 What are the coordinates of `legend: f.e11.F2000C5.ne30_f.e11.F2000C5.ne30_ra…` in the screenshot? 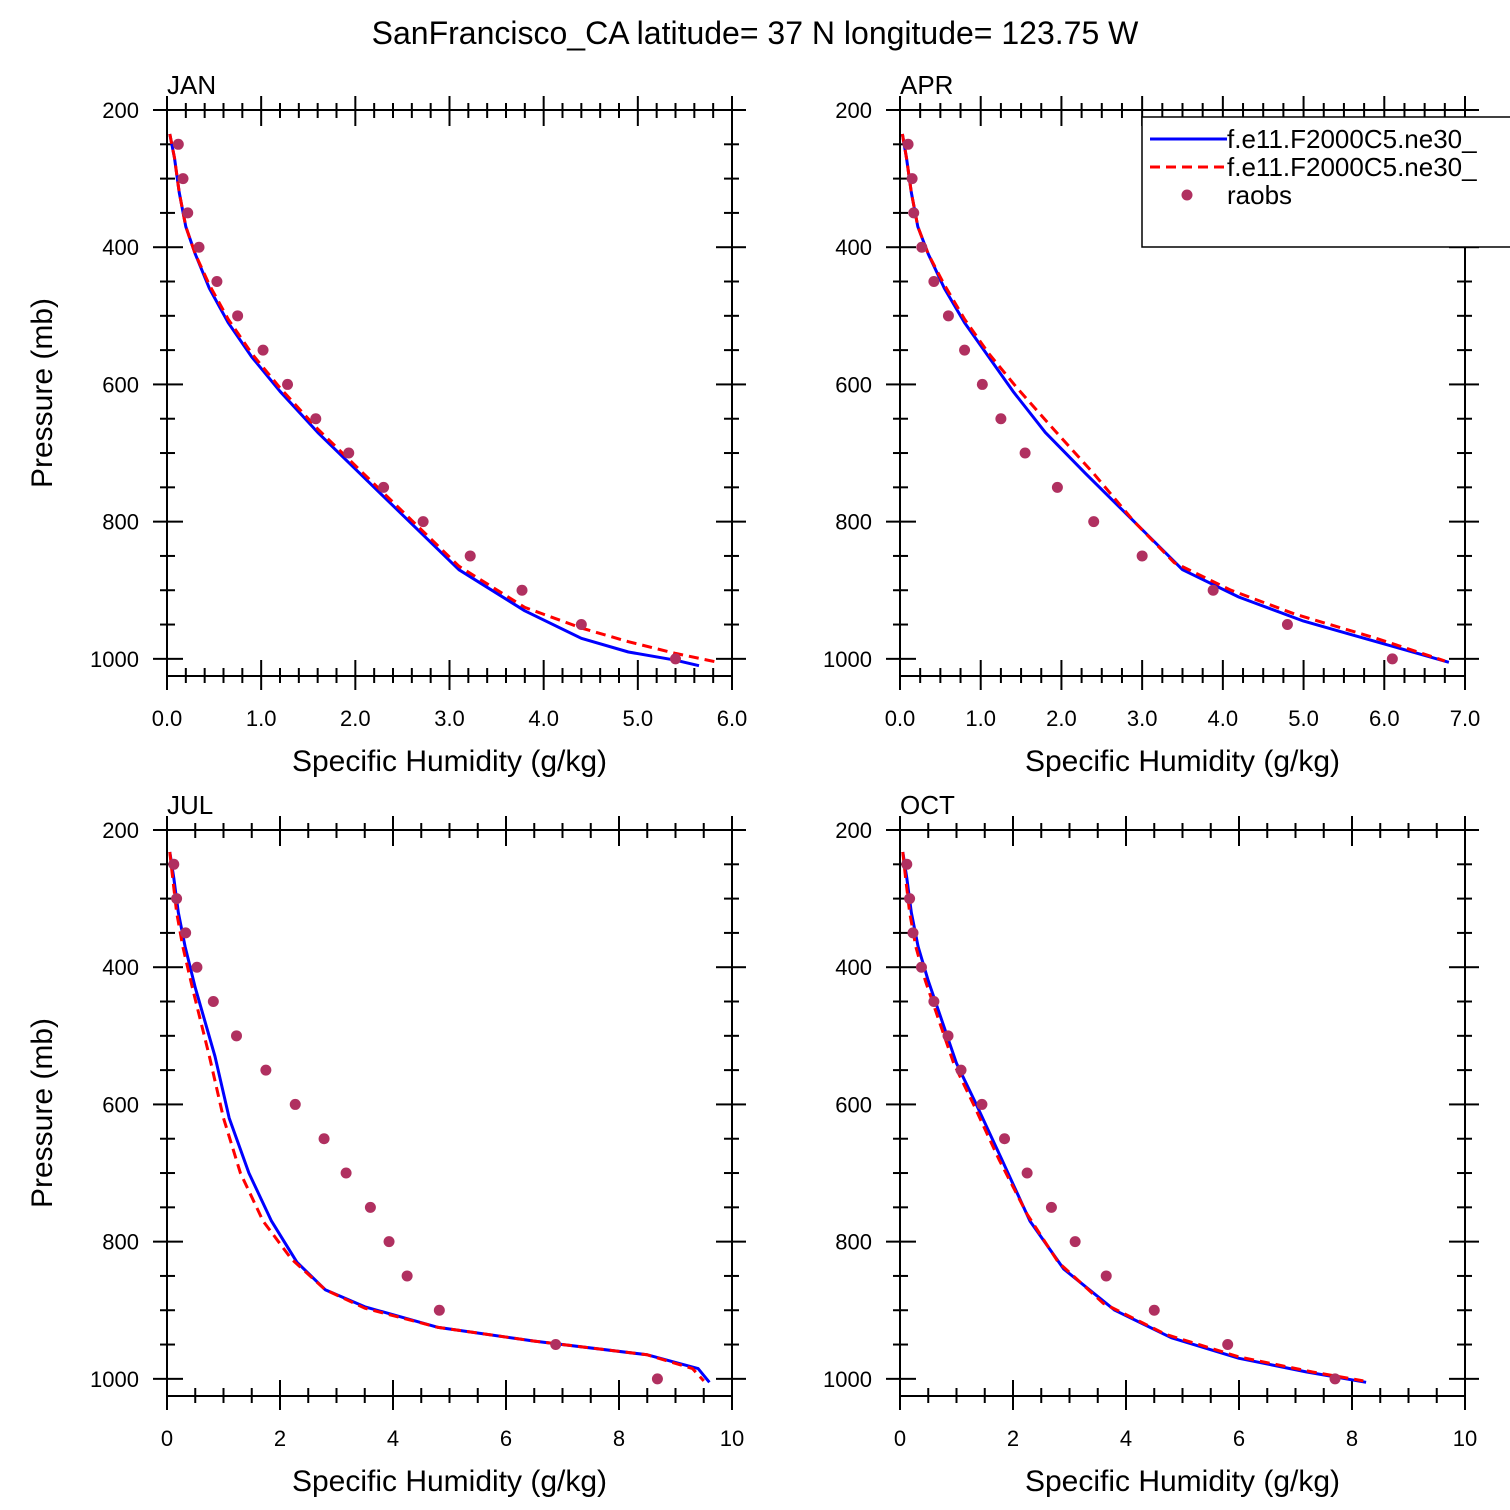 It's located at (1325, 182).